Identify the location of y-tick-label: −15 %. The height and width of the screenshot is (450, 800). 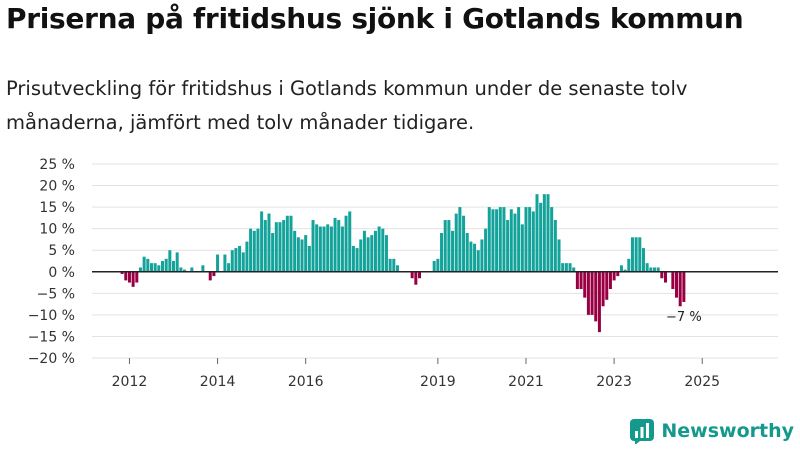
(51, 337).